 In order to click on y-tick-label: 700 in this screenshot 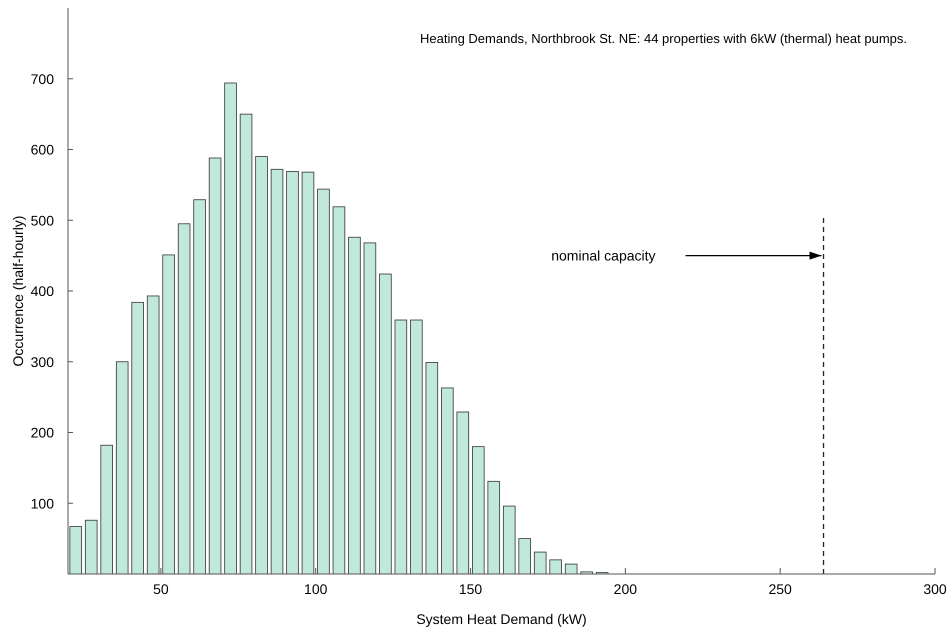, I will do `click(42, 78)`.